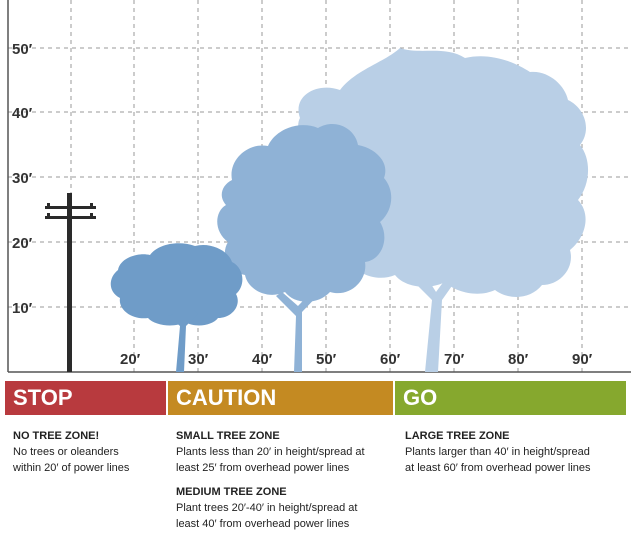  What do you see at coordinates (390, 359) in the screenshot?
I see `x-tick-label: 60′` at bounding box center [390, 359].